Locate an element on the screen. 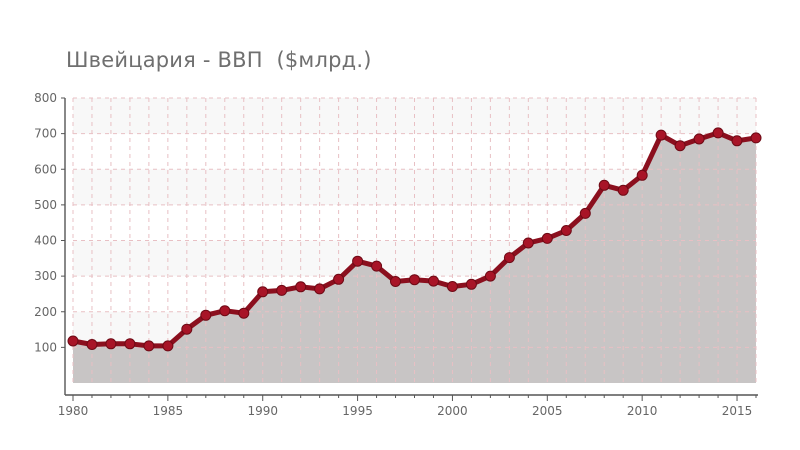 Image resolution: width=800 pixels, height=450 pixels. x-tick-label: 1985 is located at coordinates (168, 411).